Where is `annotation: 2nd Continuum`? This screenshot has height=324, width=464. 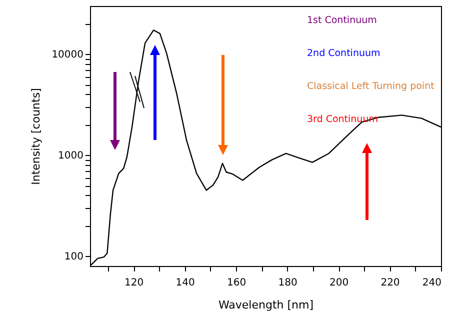 annotation: 2nd Continuum is located at coordinates (343, 53).